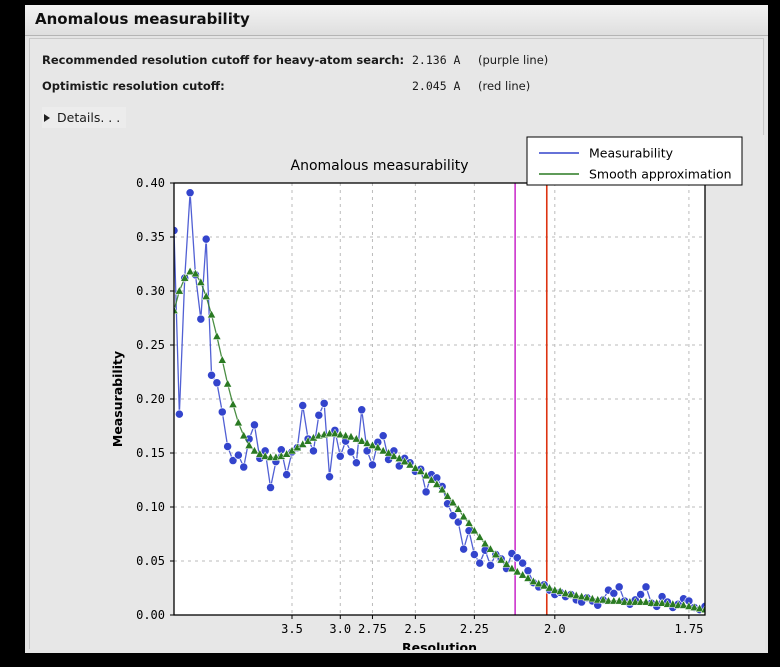 Image resolution: width=780 pixels, height=667 pixels. I want to click on x-axis-title: Resolution, so click(439, 645).